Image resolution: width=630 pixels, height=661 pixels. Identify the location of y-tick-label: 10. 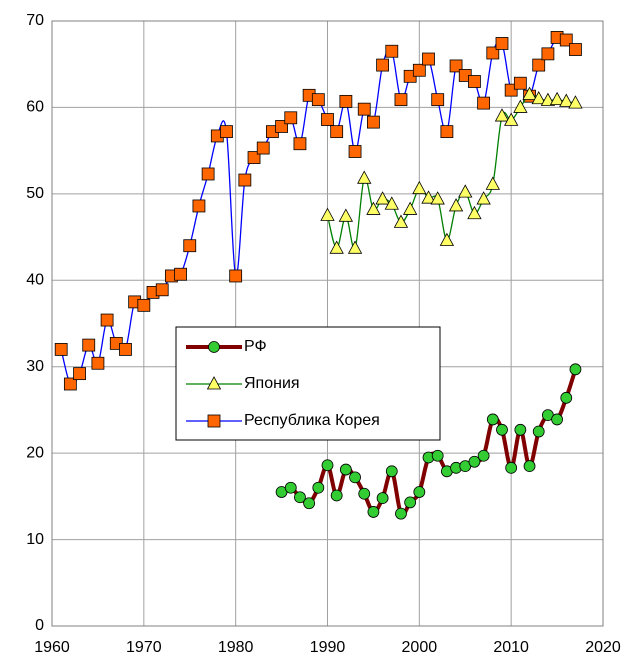
(35, 539).